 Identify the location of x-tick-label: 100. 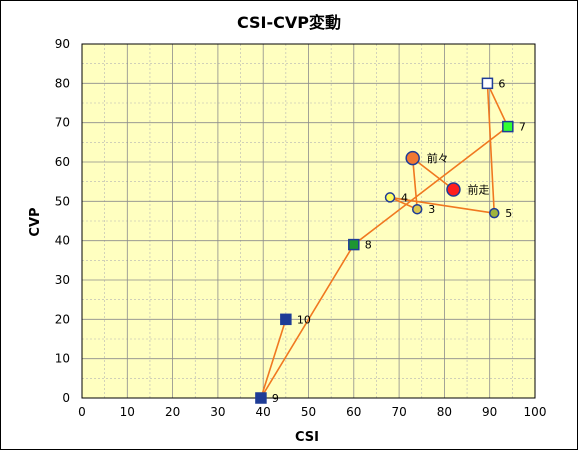
(535, 412).